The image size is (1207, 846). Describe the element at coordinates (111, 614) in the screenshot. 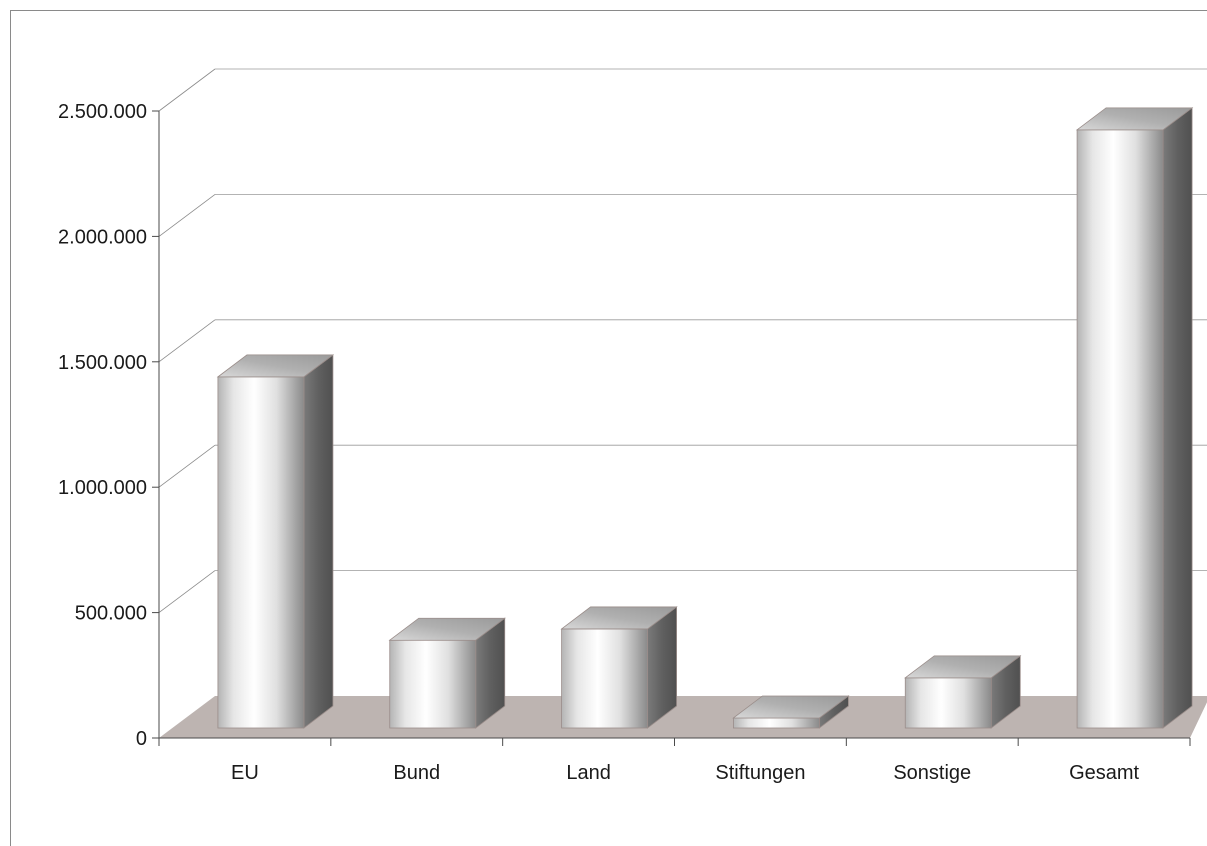

I see `y-tick-label: 500.000` at that location.